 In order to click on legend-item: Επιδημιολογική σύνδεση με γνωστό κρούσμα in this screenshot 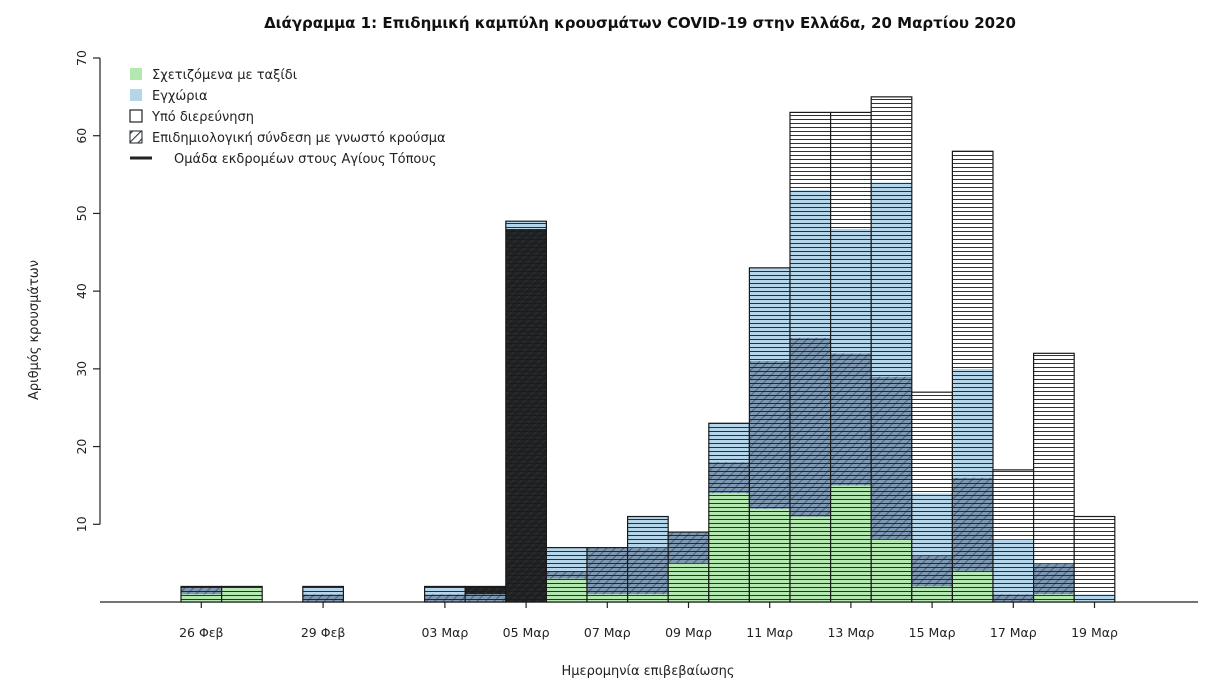, I will do `click(287, 138)`.